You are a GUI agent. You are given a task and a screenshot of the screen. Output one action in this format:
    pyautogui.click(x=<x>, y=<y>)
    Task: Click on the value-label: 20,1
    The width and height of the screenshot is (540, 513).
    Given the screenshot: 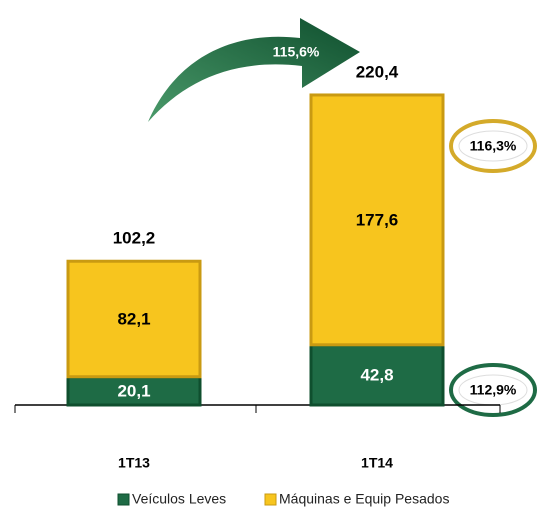 What is the action you would take?
    pyautogui.click(x=133, y=390)
    